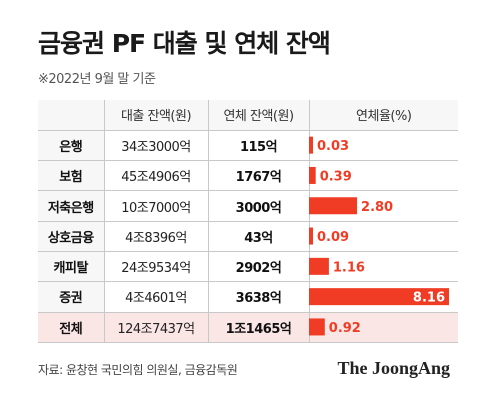  I want to click on table-row: 보험 45조4906억 1767억, so click(248, 176).